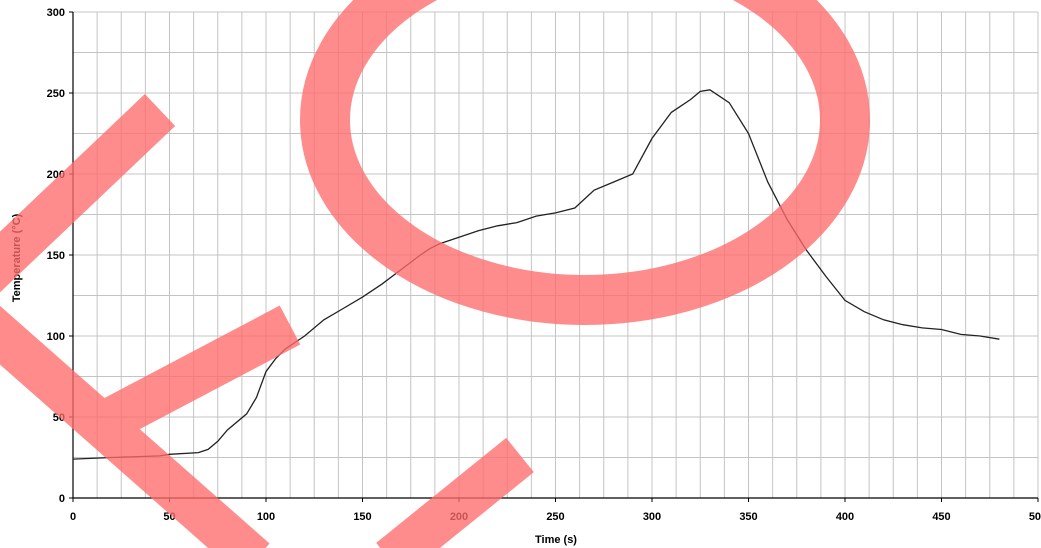  I want to click on x-tick-label: 450, so click(941, 517).